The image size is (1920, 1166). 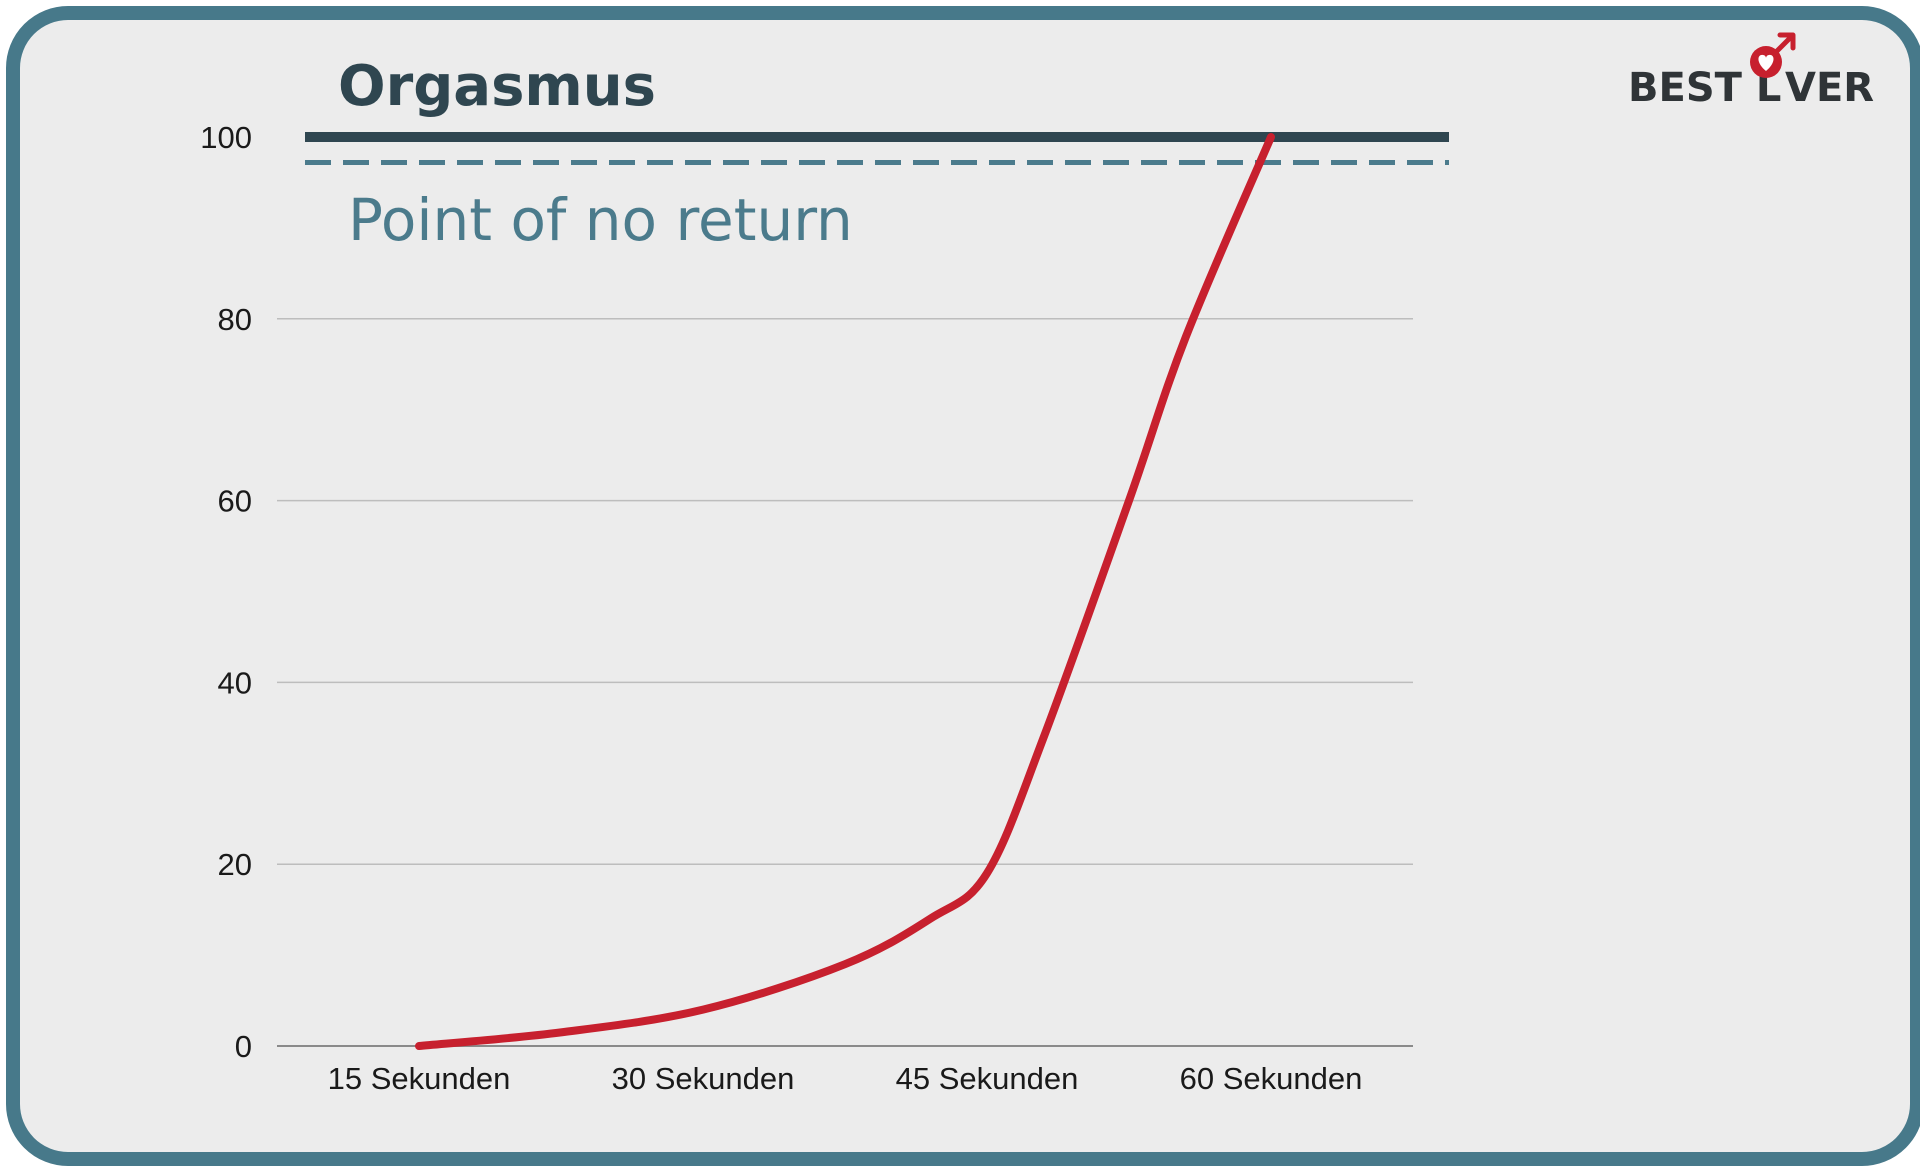 I want to click on logo-text-right: VER, so click(x=1829, y=88).